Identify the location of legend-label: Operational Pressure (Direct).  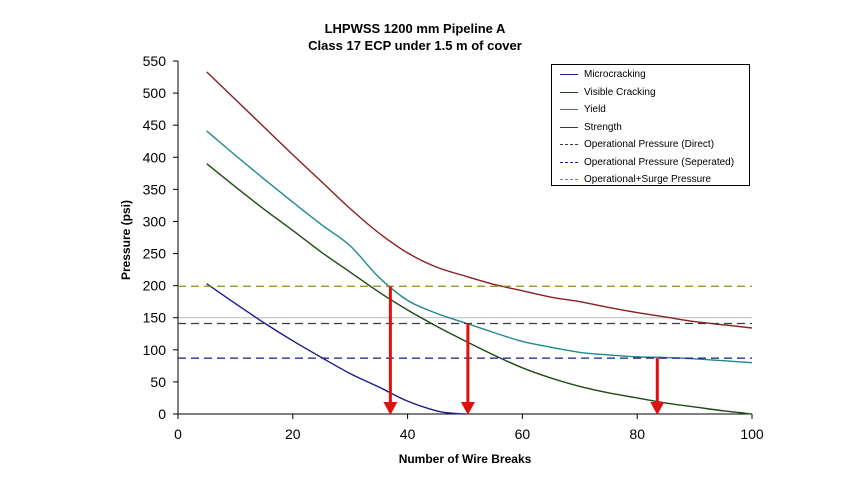
(649, 145).